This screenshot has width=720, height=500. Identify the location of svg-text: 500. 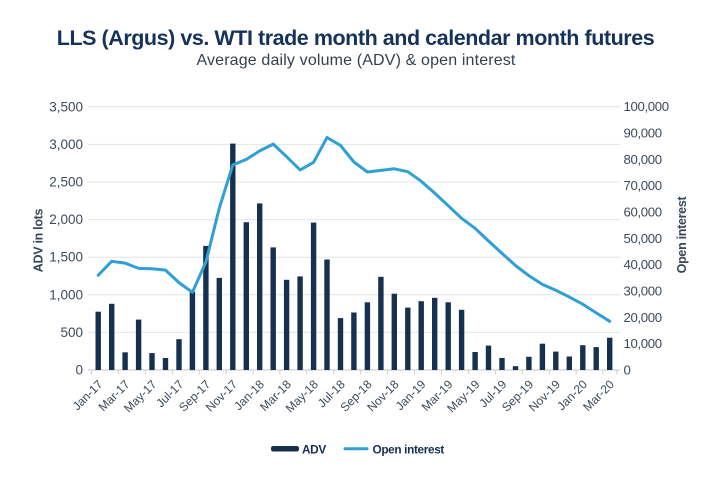
(71, 332).